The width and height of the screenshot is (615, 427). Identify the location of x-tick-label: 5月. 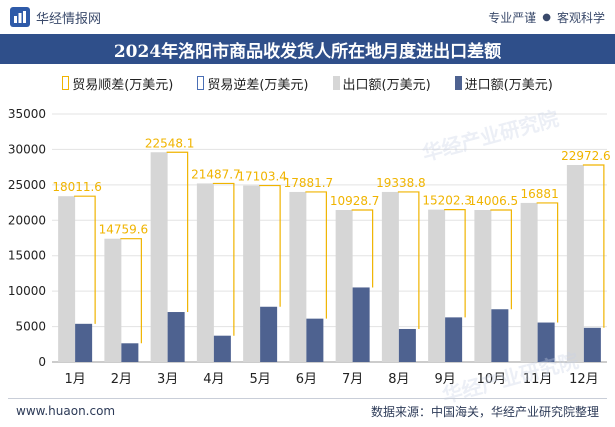
(259, 379).